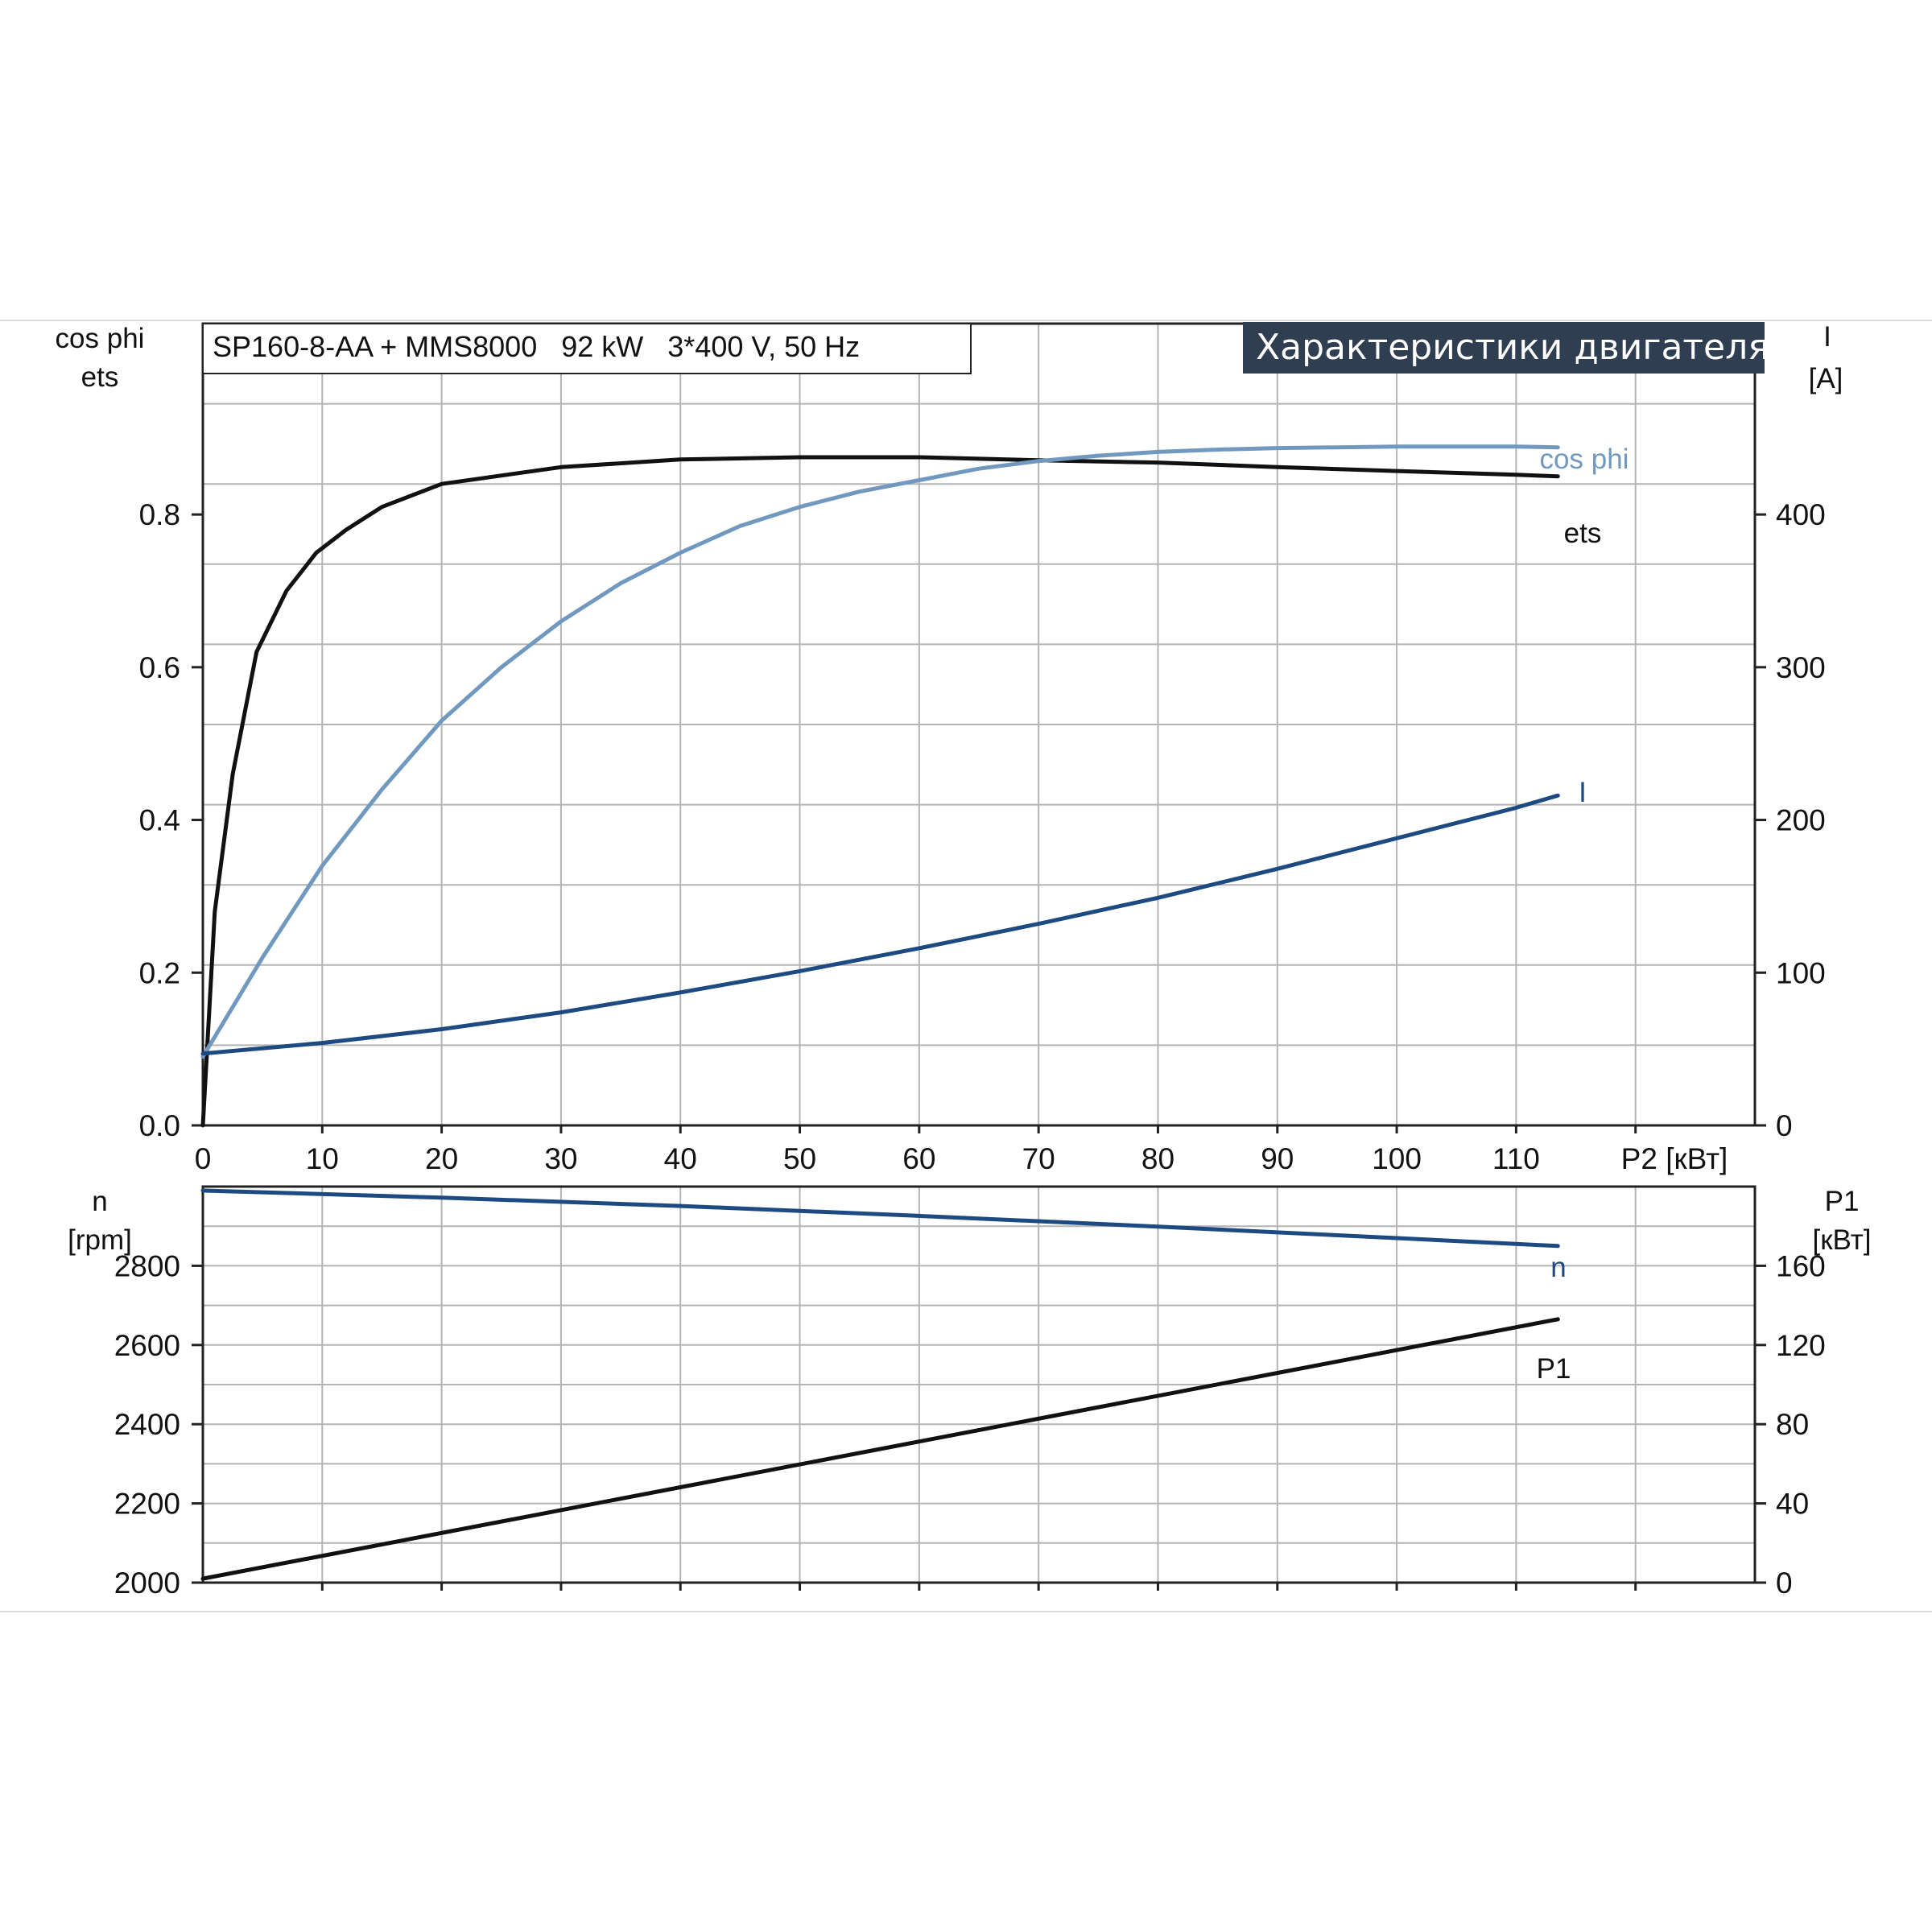  Describe the element at coordinates (1801, 667) in the screenshot. I see `top-right-tick-label: 300` at that location.